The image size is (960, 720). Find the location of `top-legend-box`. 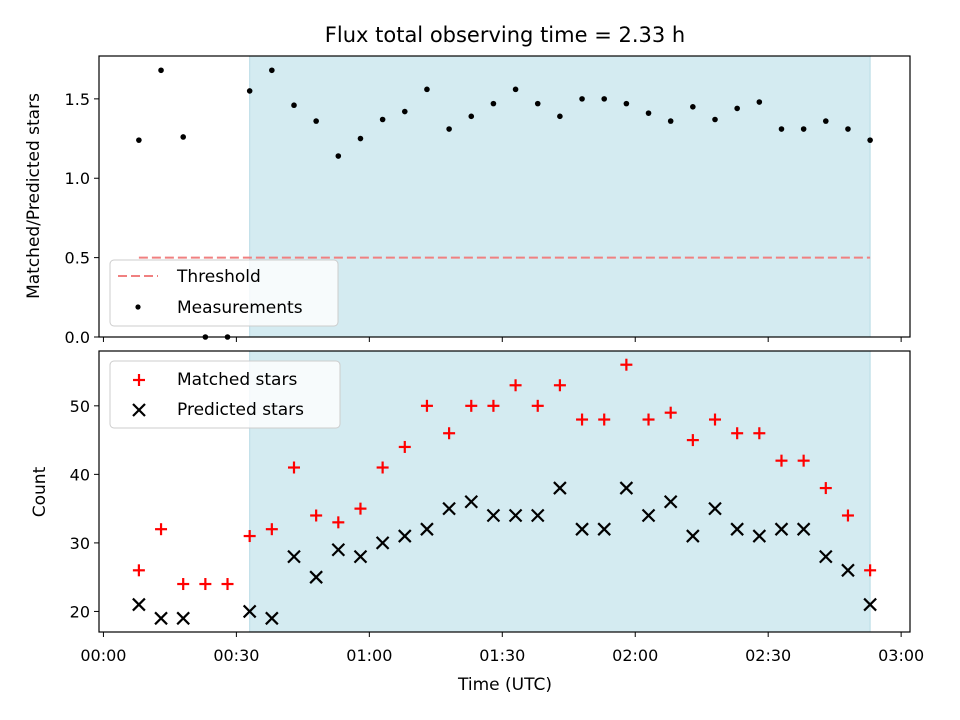

top-legend-box is located at coordinates (224, 293).